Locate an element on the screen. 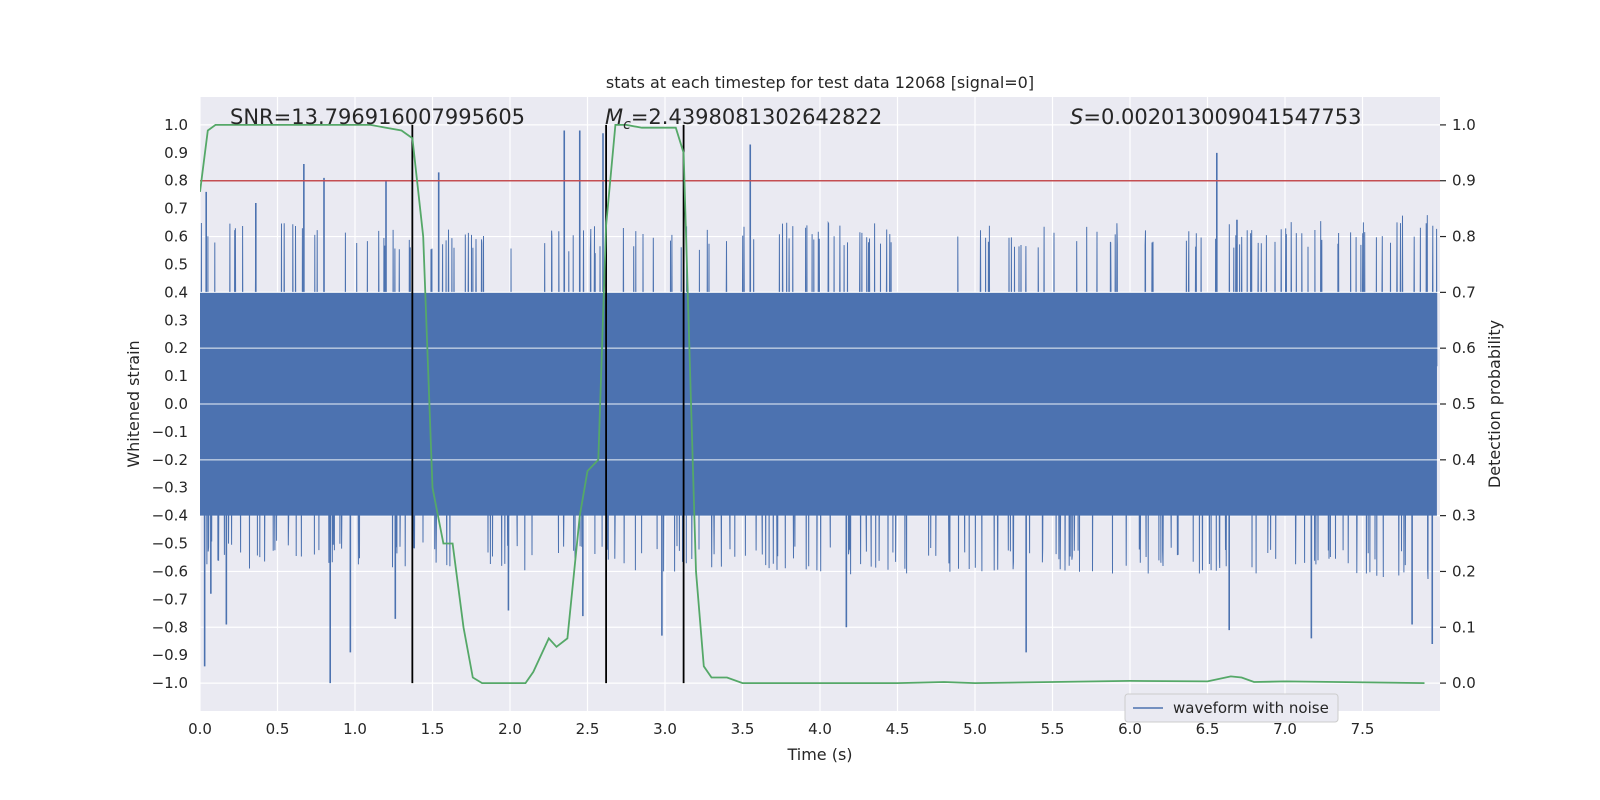  y-tick-label: 0.5 is located at coordinates (176, 264).